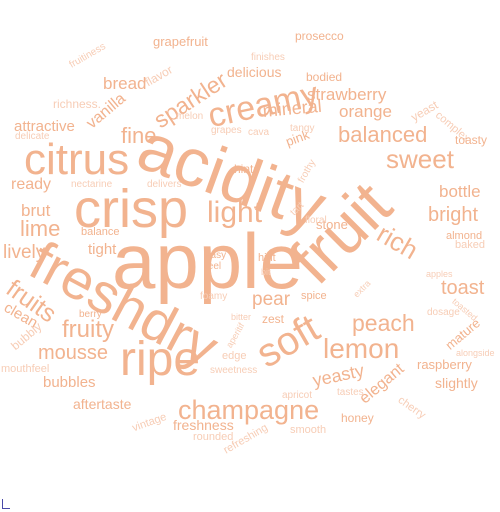 The height and width of the screenshot is (512, 500). I want to click on word-bottle: bottle, so click(460, 191).